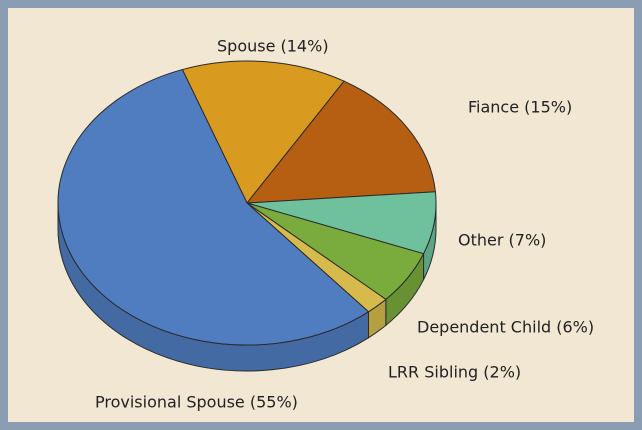  What do you see at coordinates (502, 240) in the screenshot?
I see `slice-label: Other (7%)` at bounding box center [502, 240].